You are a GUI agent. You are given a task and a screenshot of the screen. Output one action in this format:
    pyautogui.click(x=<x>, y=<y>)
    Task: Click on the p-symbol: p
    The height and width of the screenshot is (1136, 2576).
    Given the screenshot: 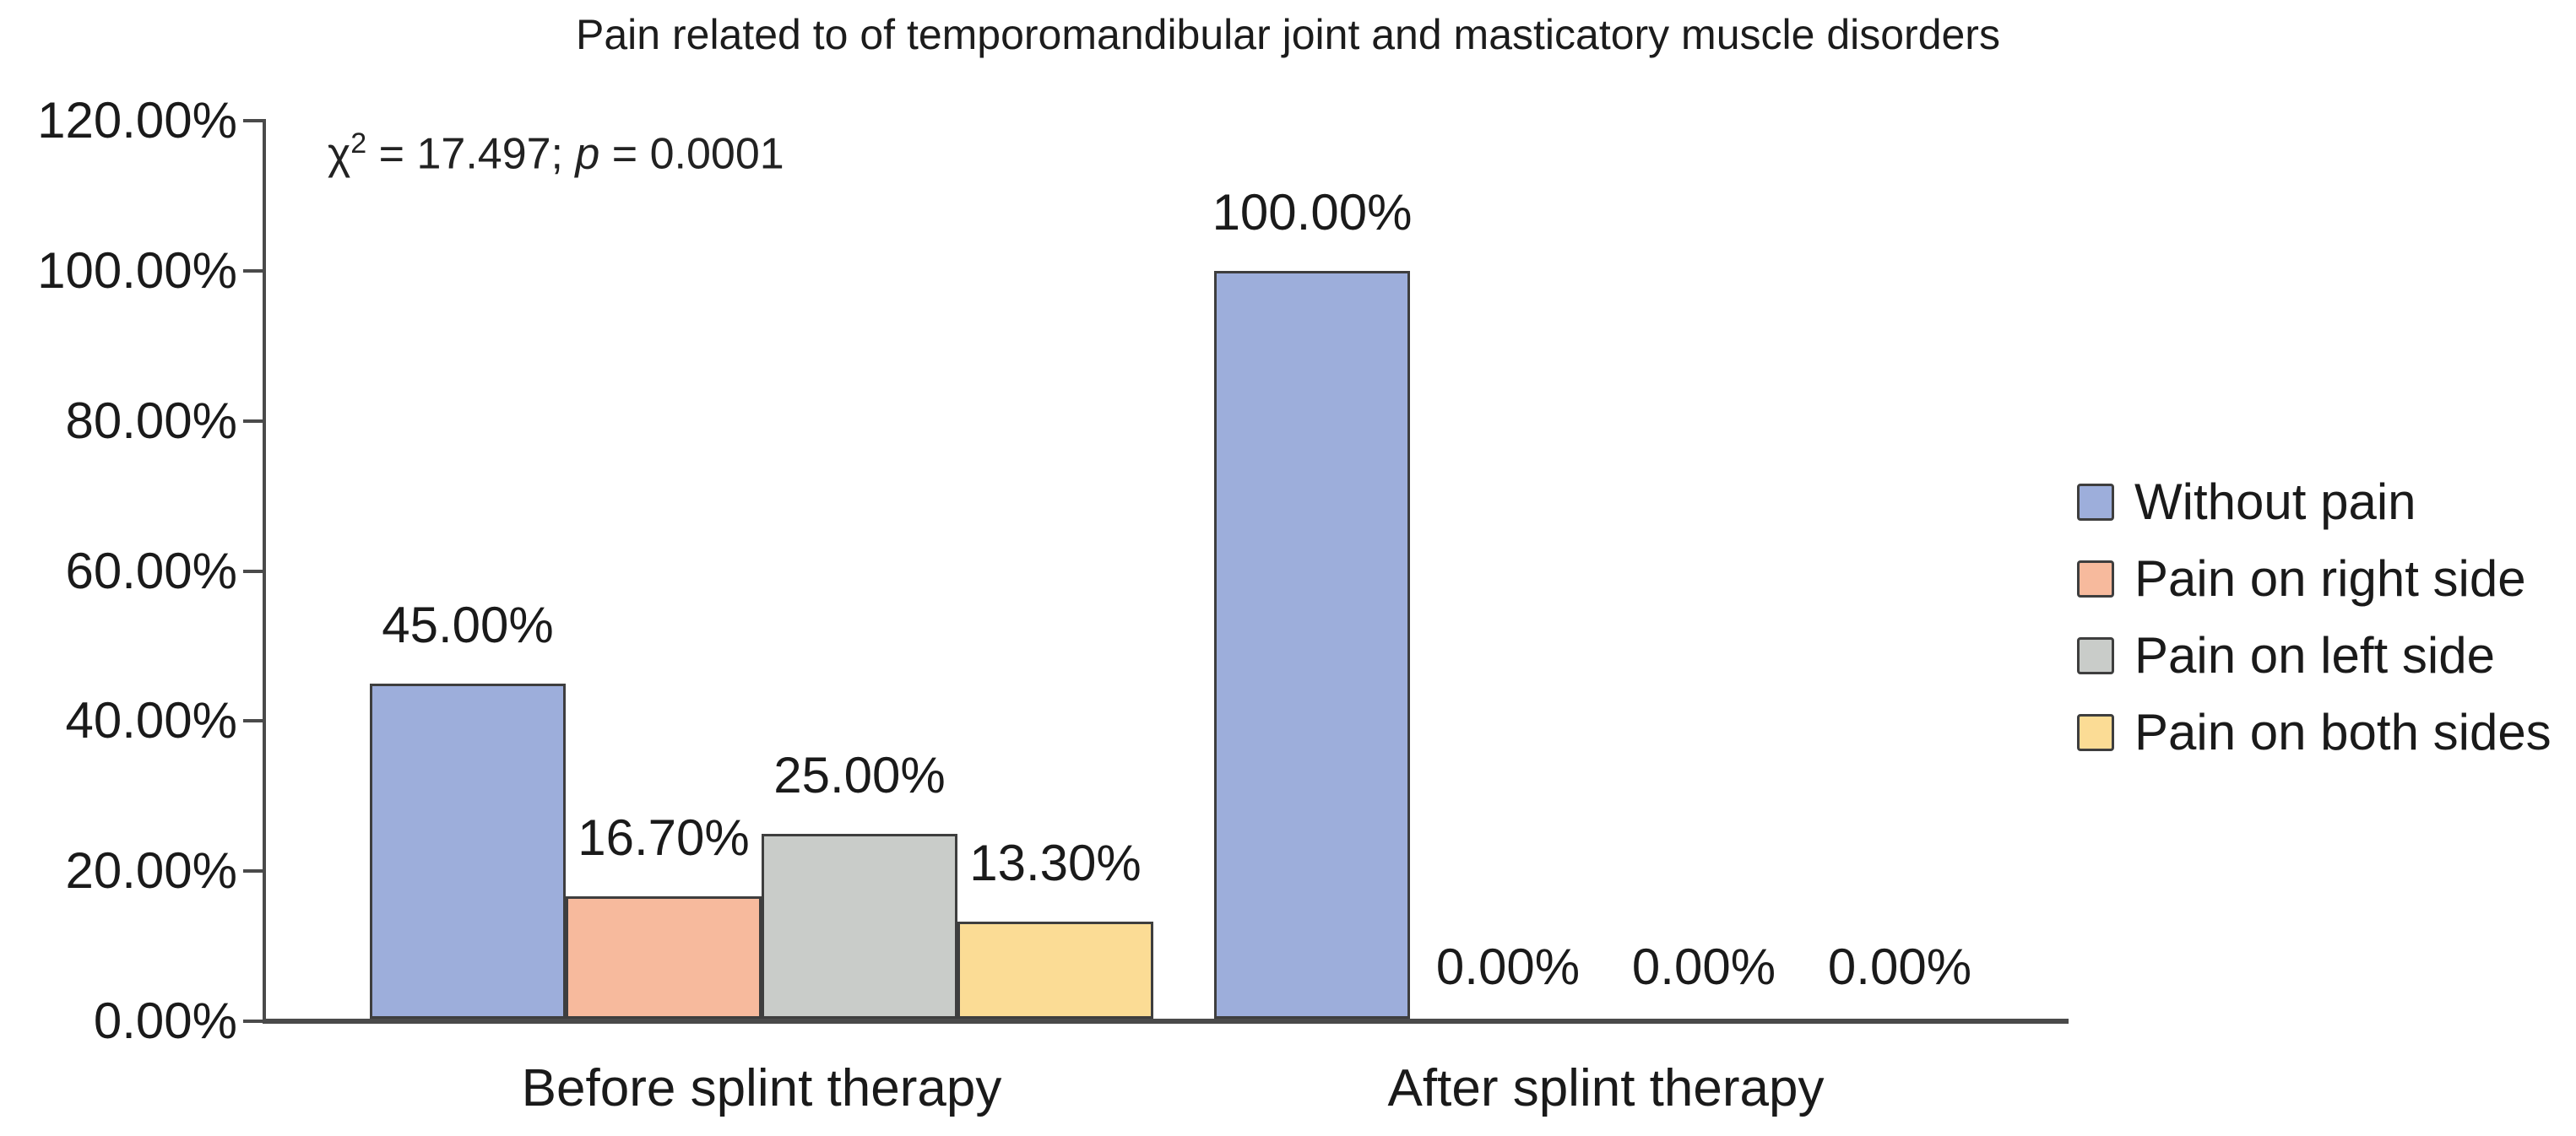 What is the action you would take?
    pyautogui.click(x=588, y=154)
    